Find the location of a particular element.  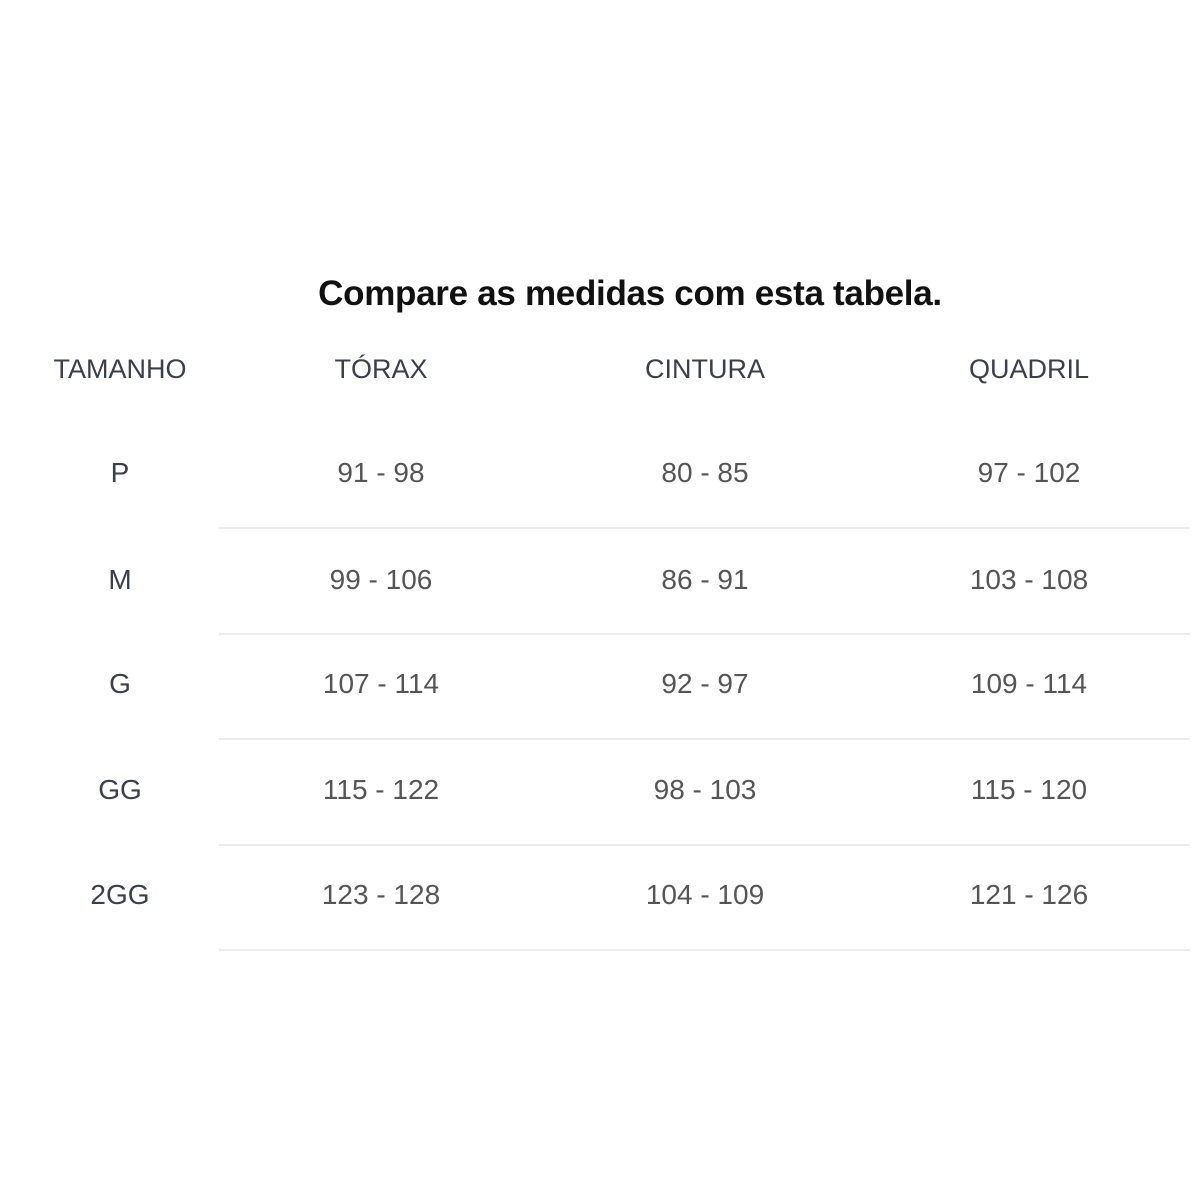

cell-cintura: 98 - 103 is located at coordinates (705, 789).